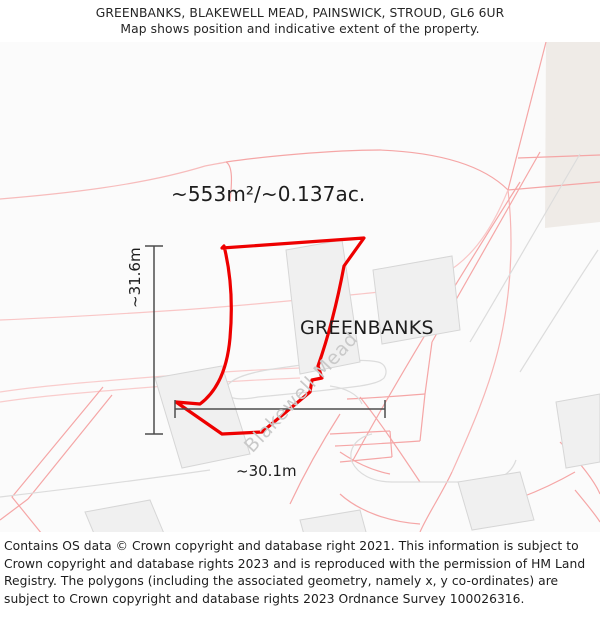 The image size is (600, 625). I want to click on parcel-boundary-sw, so click(57, 459).